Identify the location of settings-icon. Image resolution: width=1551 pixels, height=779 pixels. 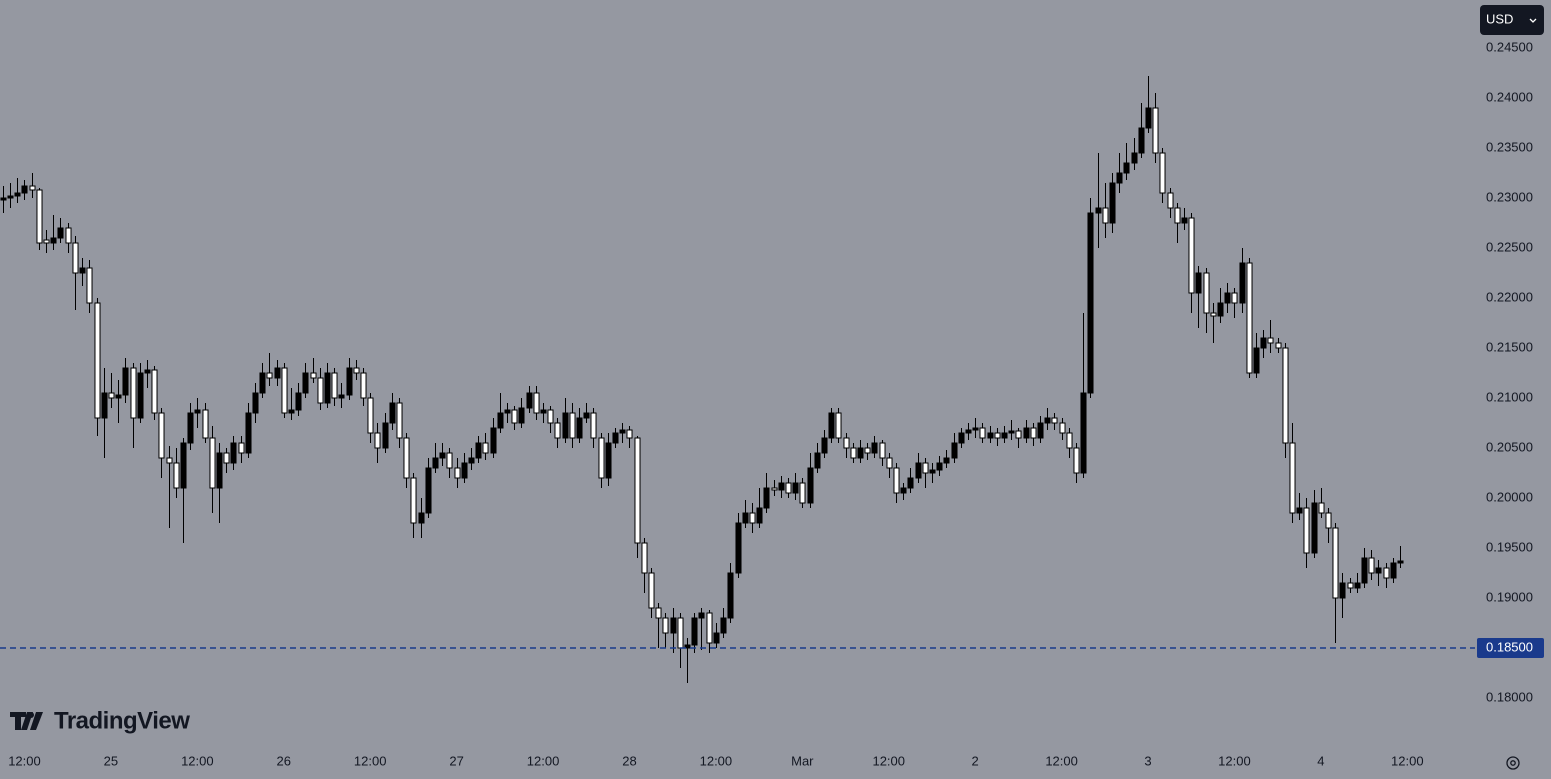
(1513, 763).